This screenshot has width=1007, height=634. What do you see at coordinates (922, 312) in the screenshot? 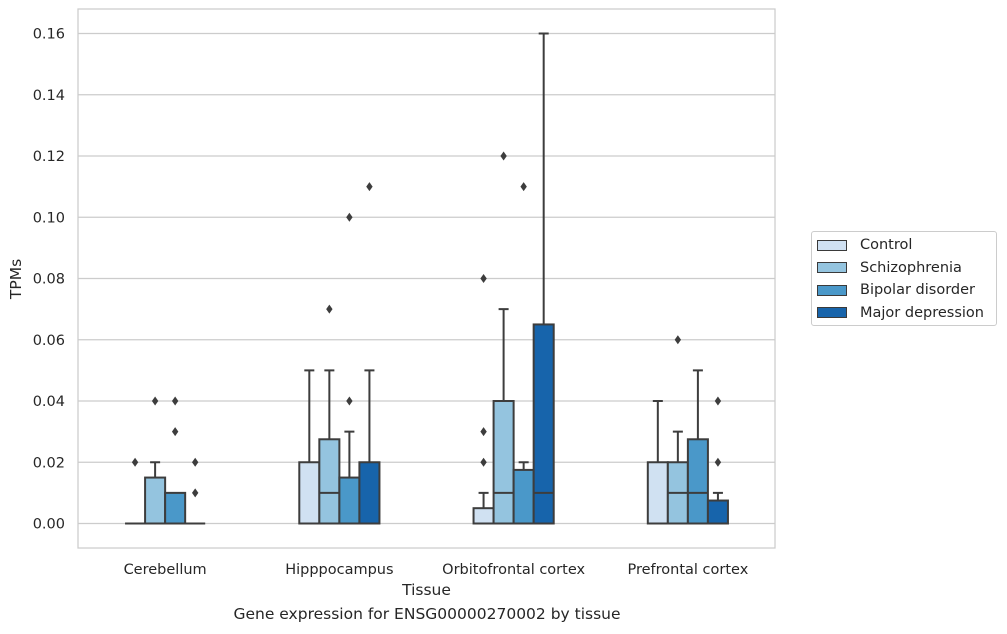
I see `legend-label: Major depression` at bounding box center [922, 312].